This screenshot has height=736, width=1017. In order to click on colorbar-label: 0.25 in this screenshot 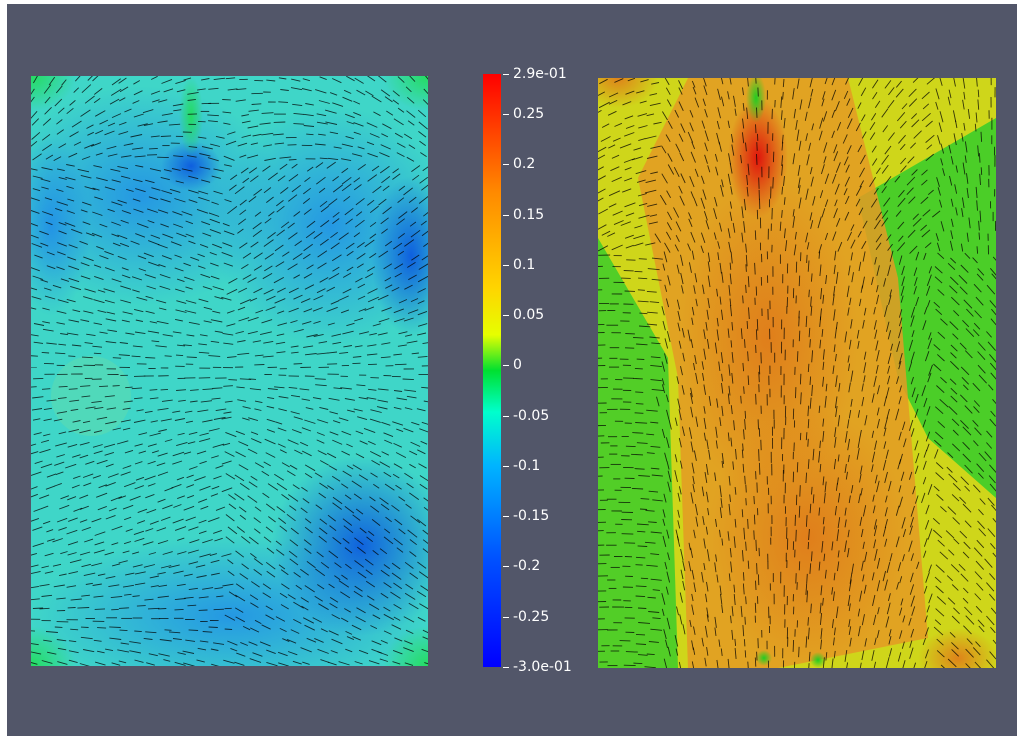, I will do `click(529, 114)`.